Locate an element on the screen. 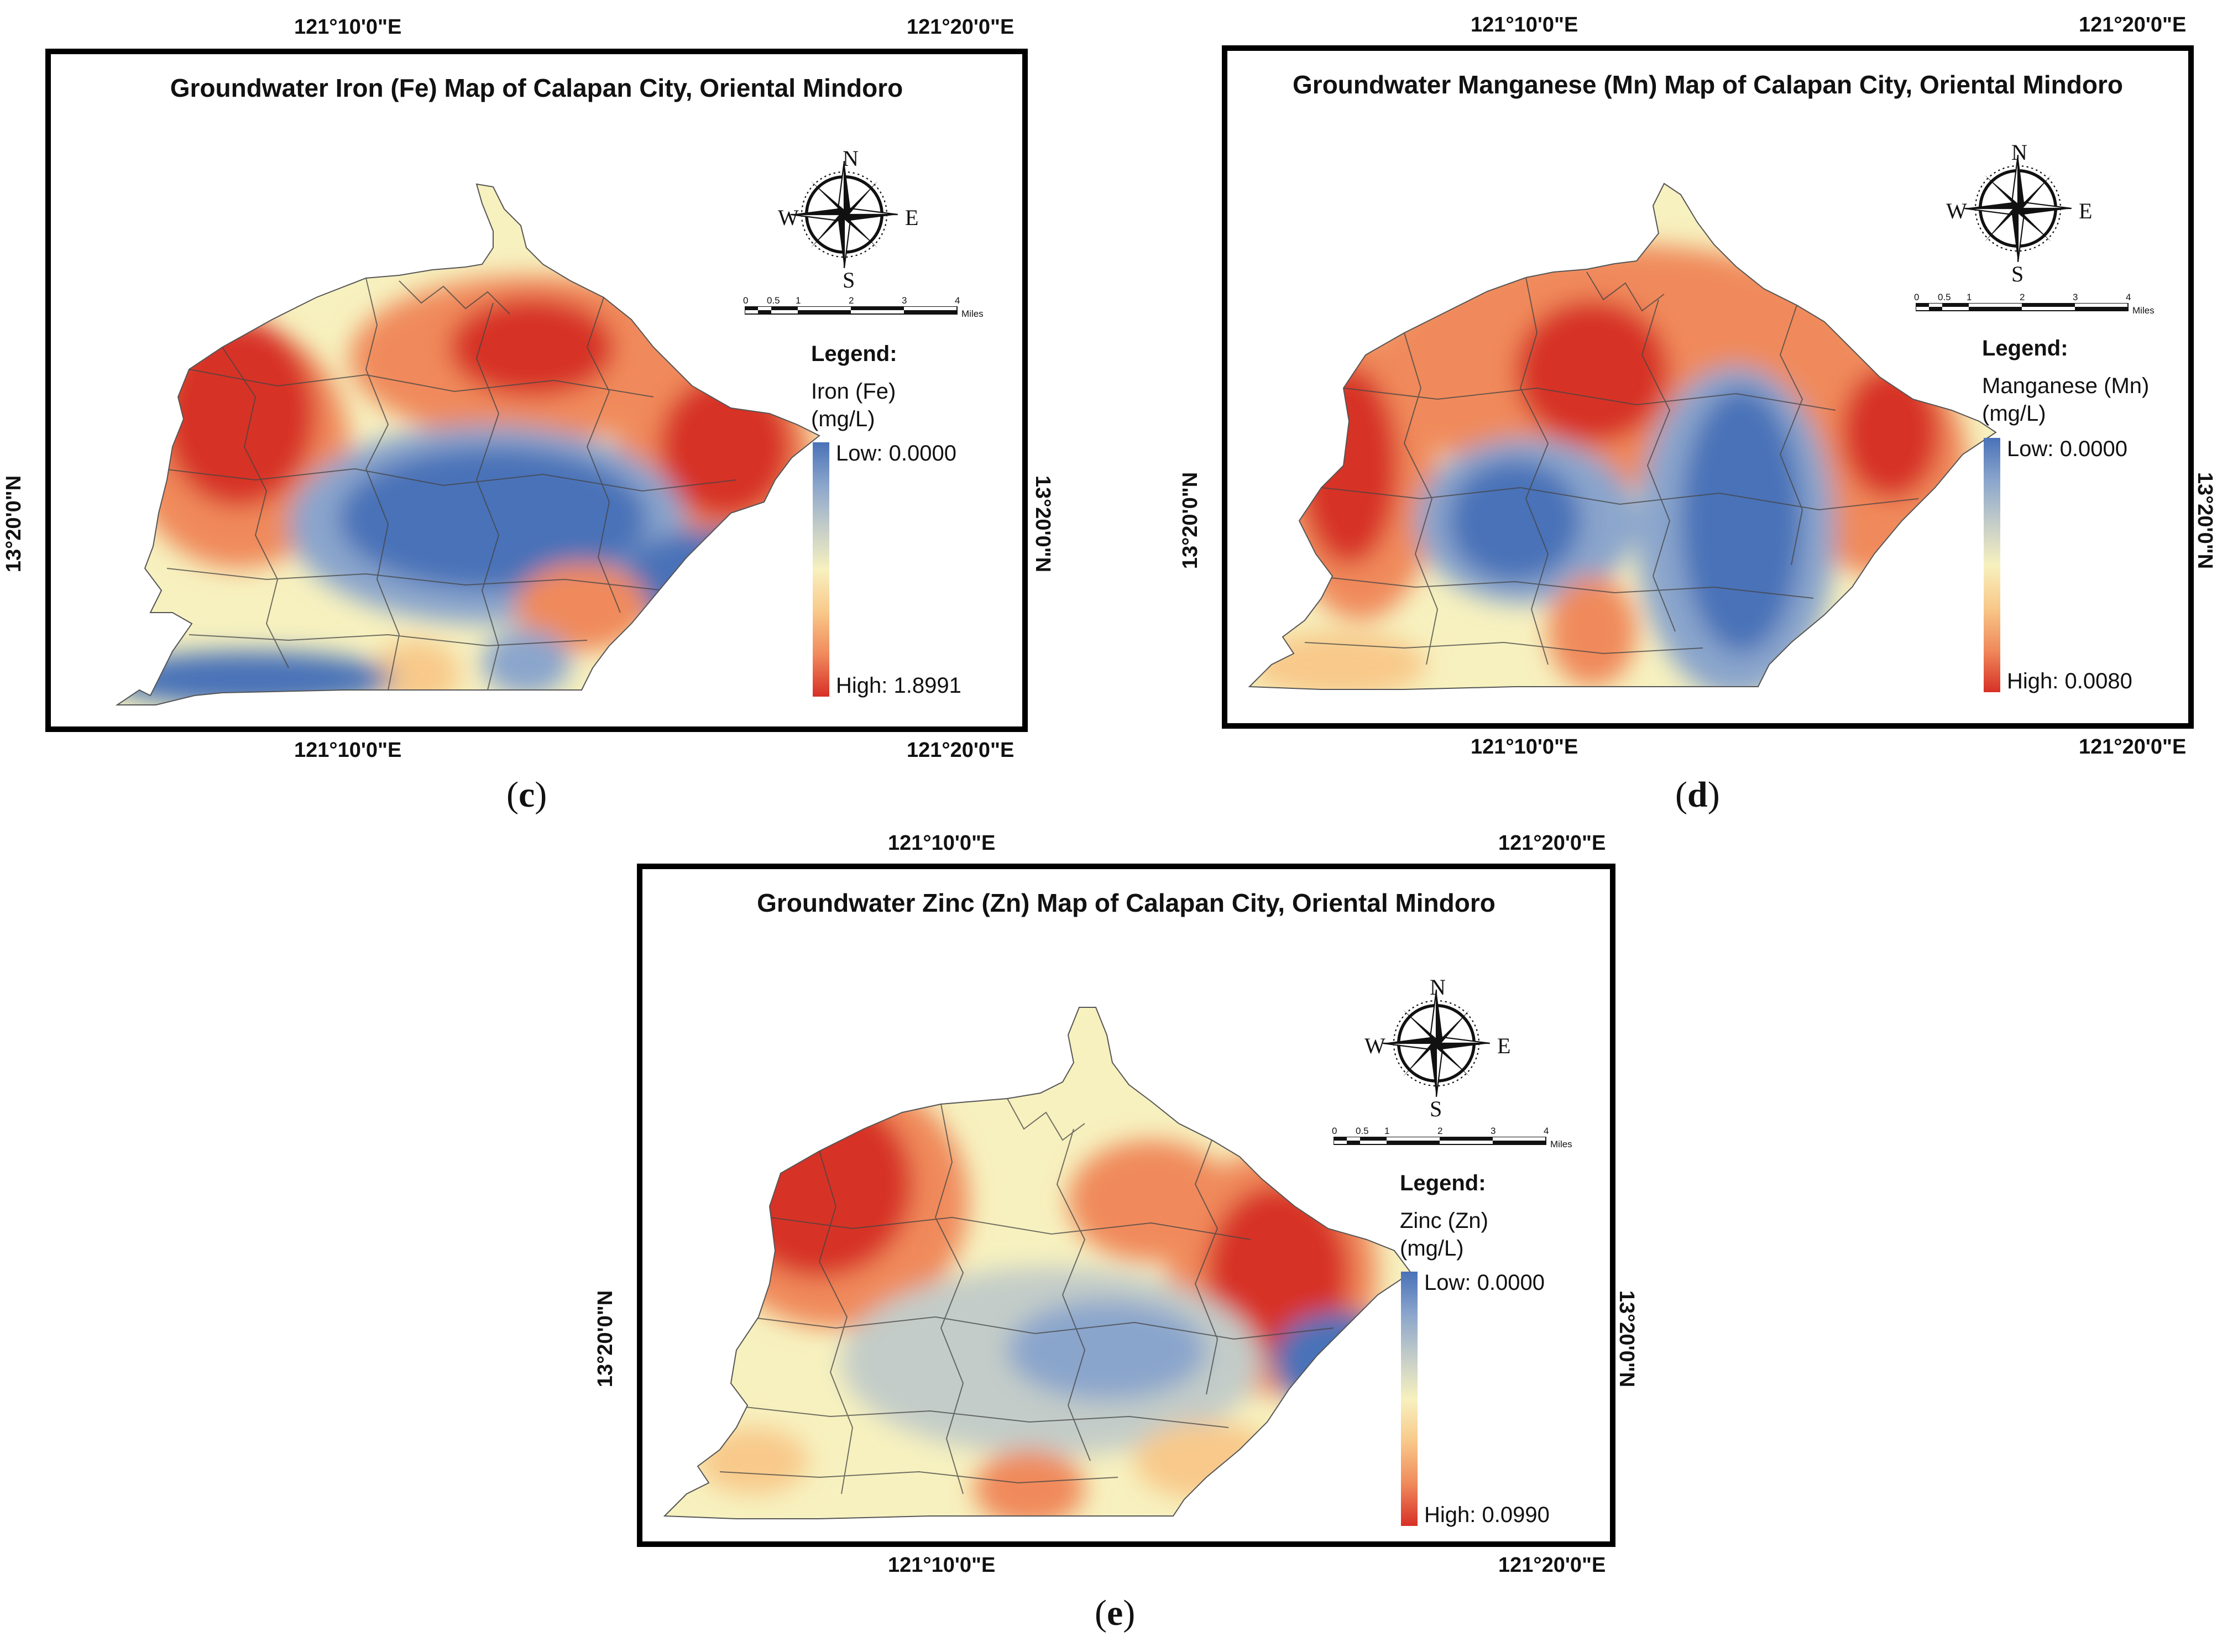 The width and height of the screenshot is (2238, 1652). legend-element: Manganese (Mn) is located at coordinates (2066, 386).